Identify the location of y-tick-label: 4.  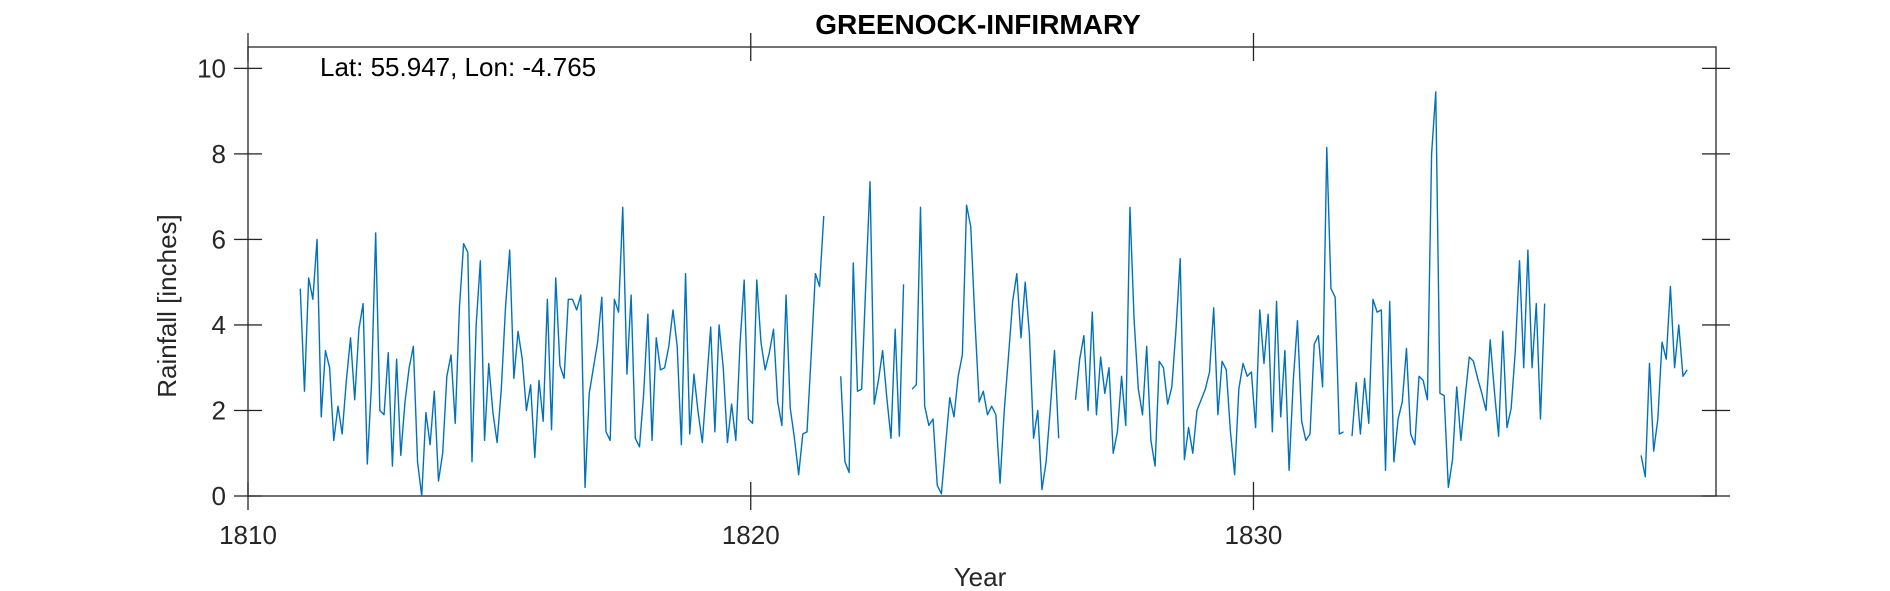
(219, 325).